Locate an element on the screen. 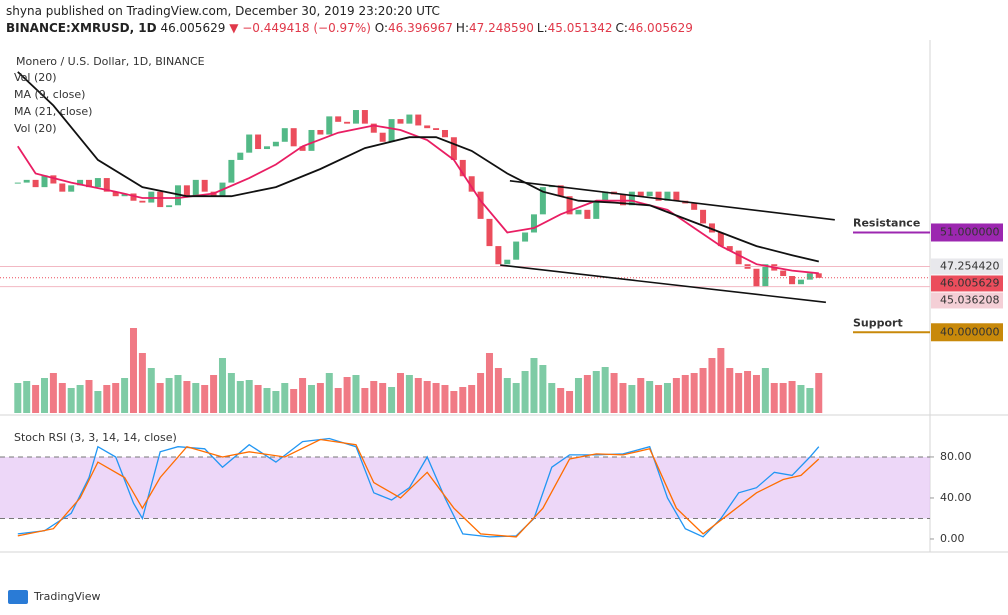  level-tag-label: 51.000000 is located at coordinates (970, 231).